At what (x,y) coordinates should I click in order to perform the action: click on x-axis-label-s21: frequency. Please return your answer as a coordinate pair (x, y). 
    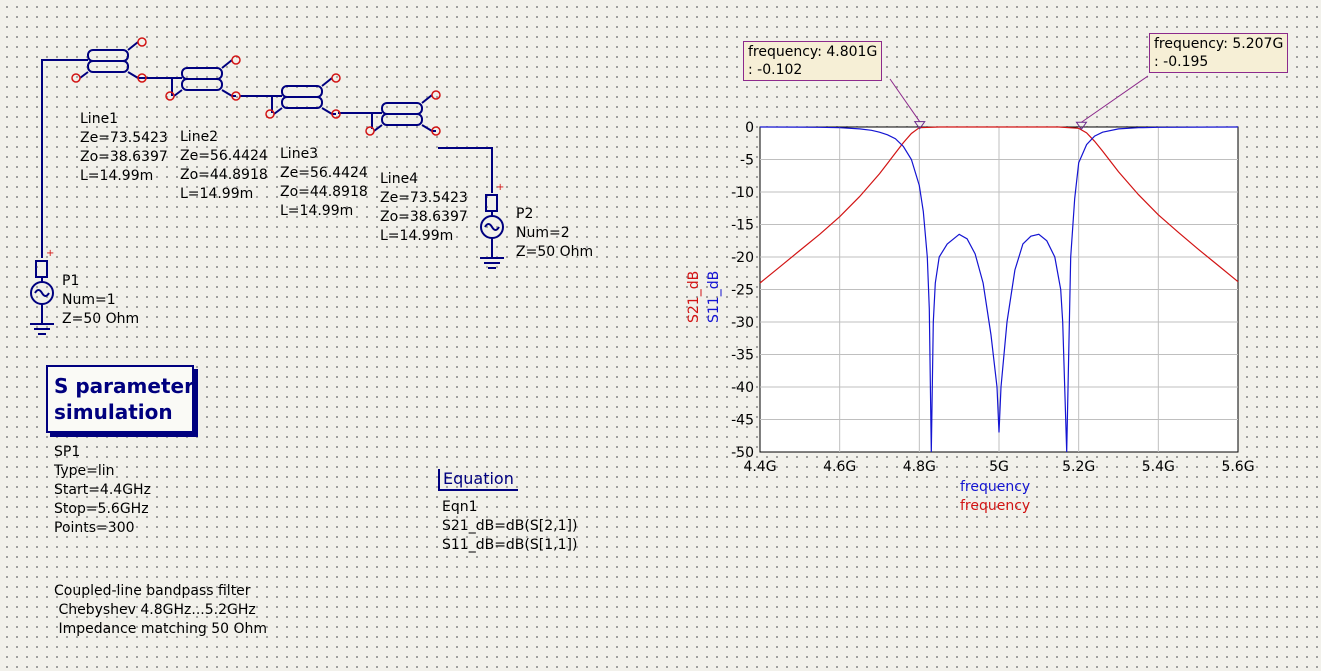
    Looking at the image, I should click on (995, 506).